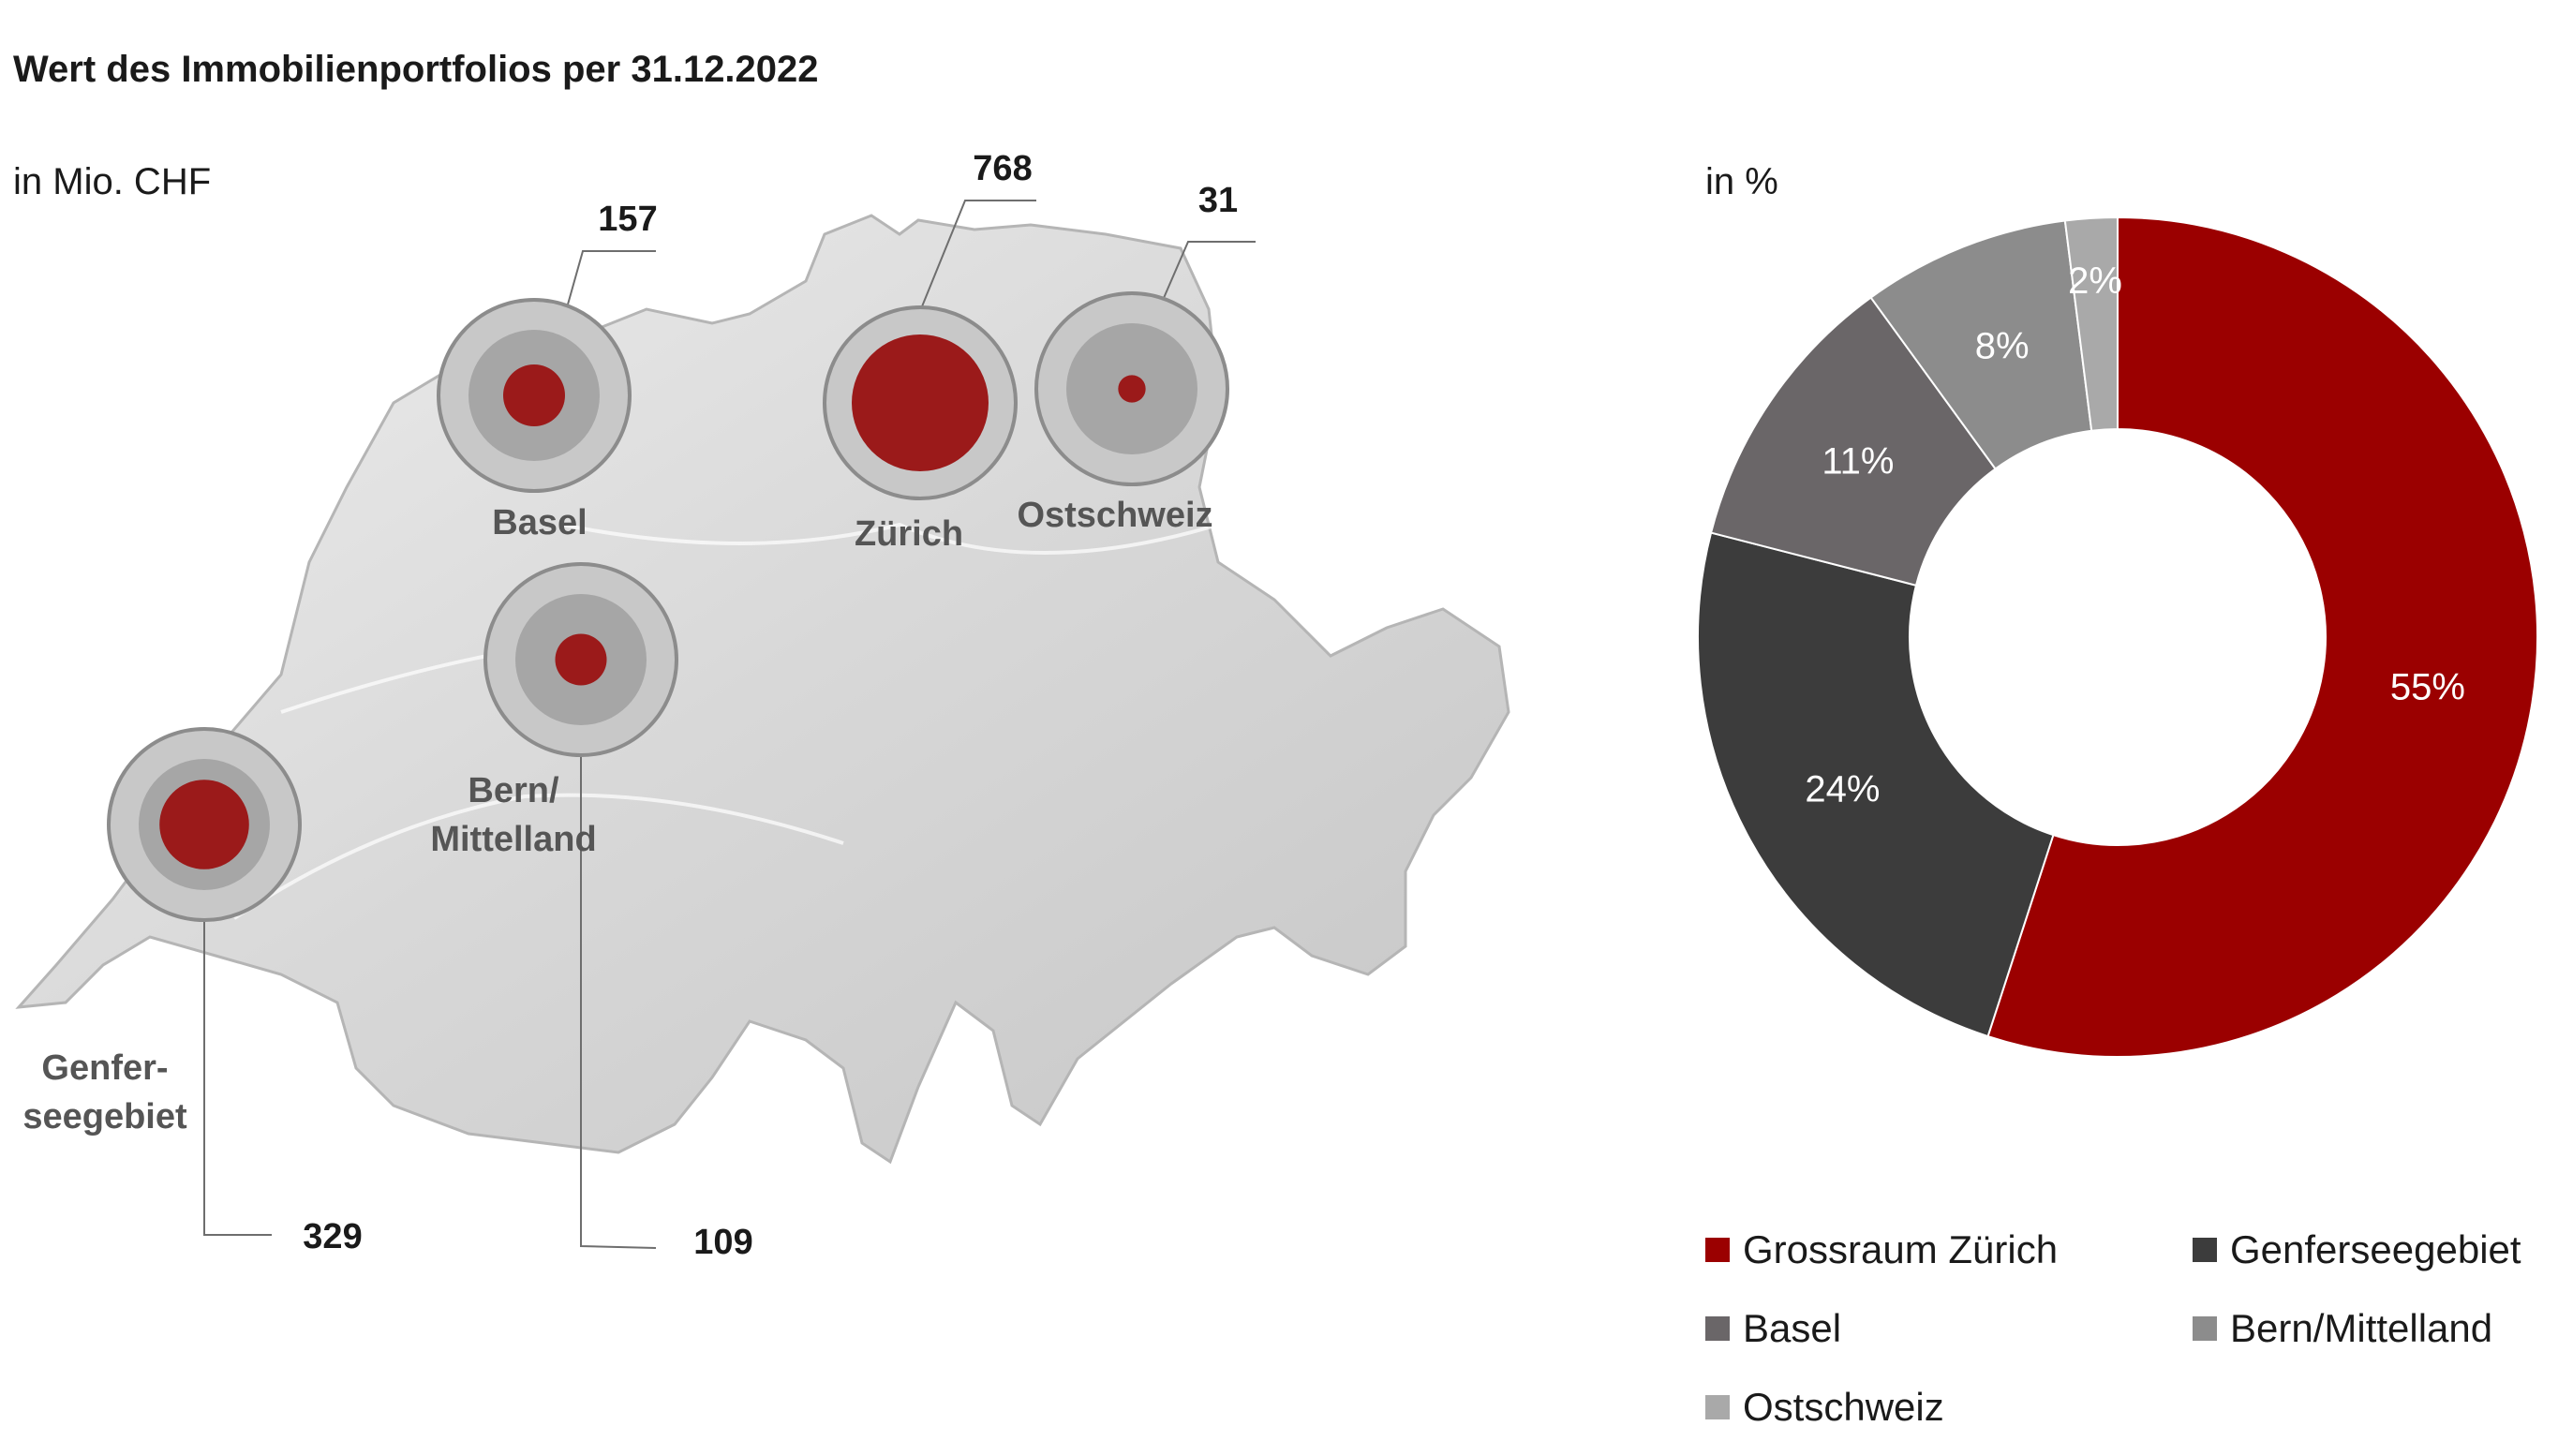 The image size is (2558, 1456). Describe the element at coordinates (1218, 200) in the screenshot. I see `region-value-label: 31` at that location.